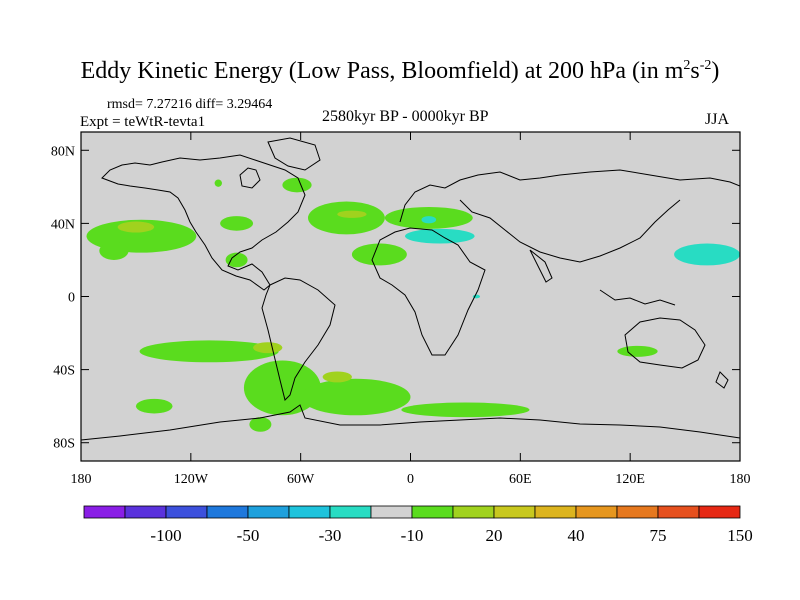 The image size is (800, 600). I want to click on region-south-pacific-band, so click(209, 351).